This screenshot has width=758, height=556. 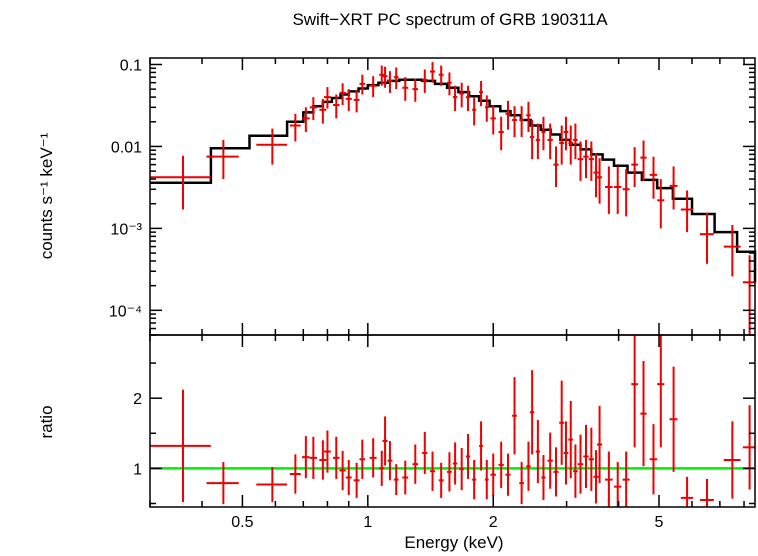 I want to click on y-tick-label: 10⁻⁴, so click(x=125, y=311).